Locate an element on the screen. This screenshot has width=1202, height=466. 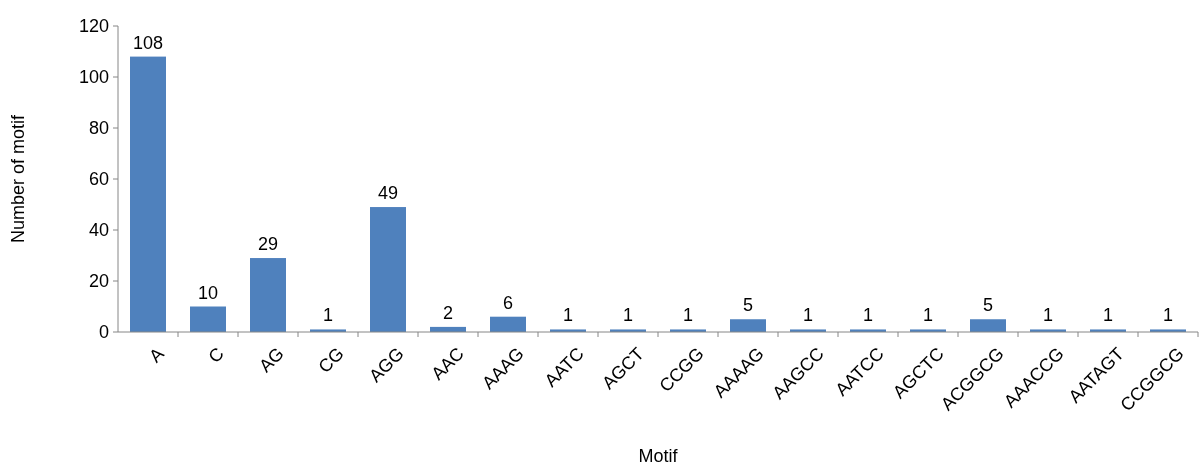
x-axis-title: Motif is located at coordinates (658, 456).